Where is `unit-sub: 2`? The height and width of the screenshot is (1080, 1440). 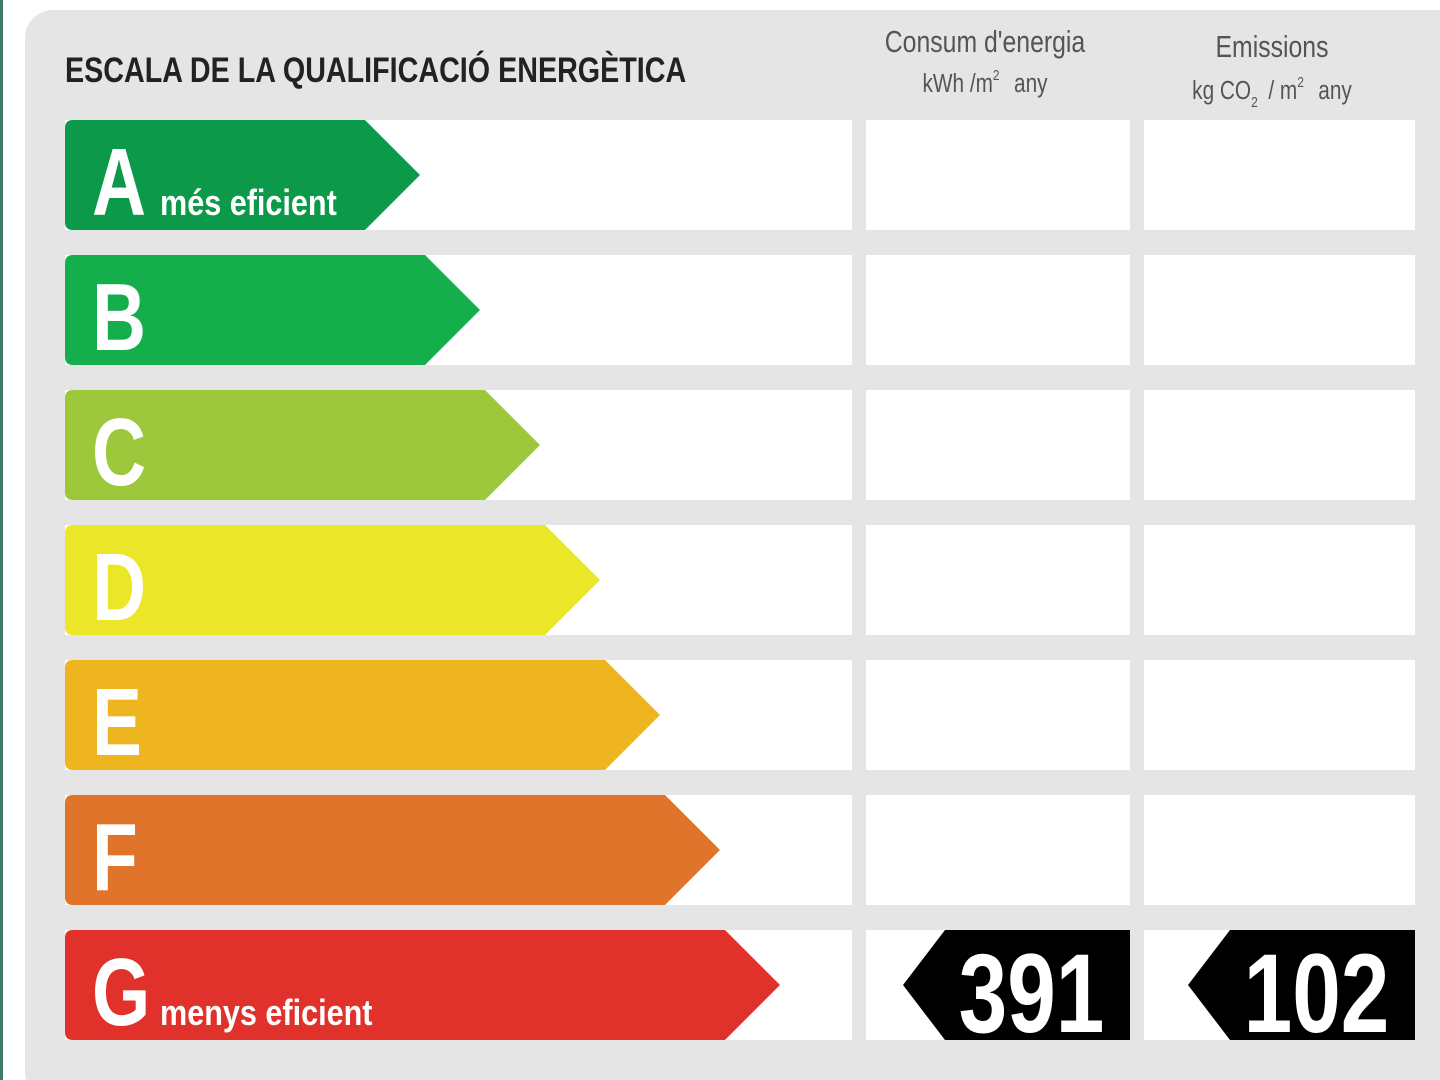
unit-sub: 2 is located at coordinates (1254, 102).